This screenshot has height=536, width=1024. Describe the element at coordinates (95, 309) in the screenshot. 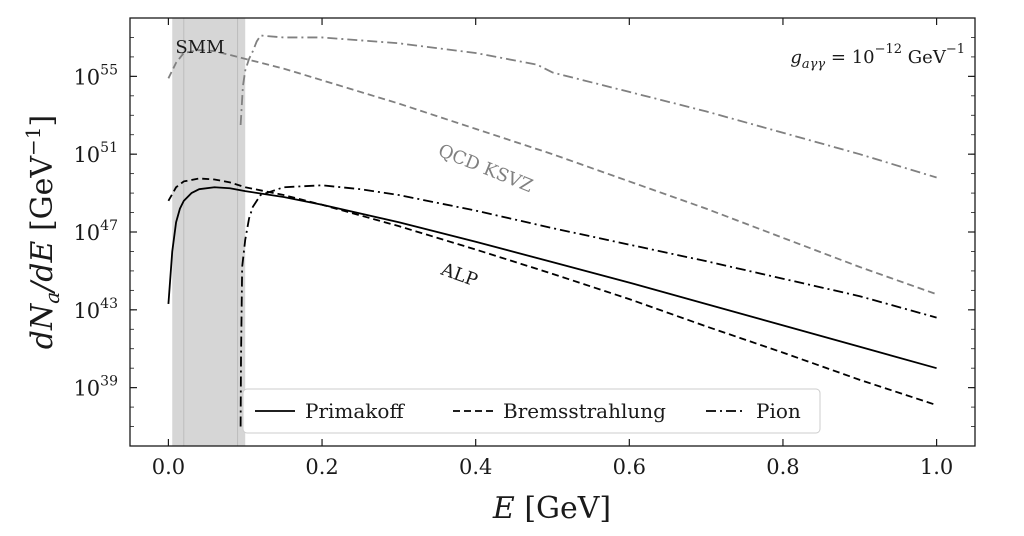

I see `y-tick-label: 1043` at that location.